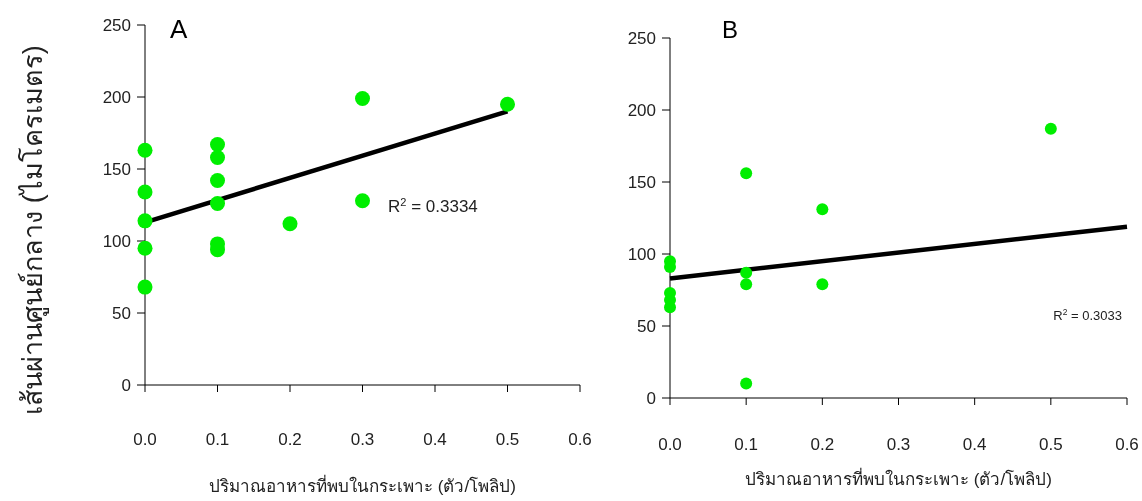 The width and height of the screenshot is (1142, 501). I want to click on y-axis-title: เส้นผ่านศูนย์กลาง (ไมโครเมตร), so click(33, 230).